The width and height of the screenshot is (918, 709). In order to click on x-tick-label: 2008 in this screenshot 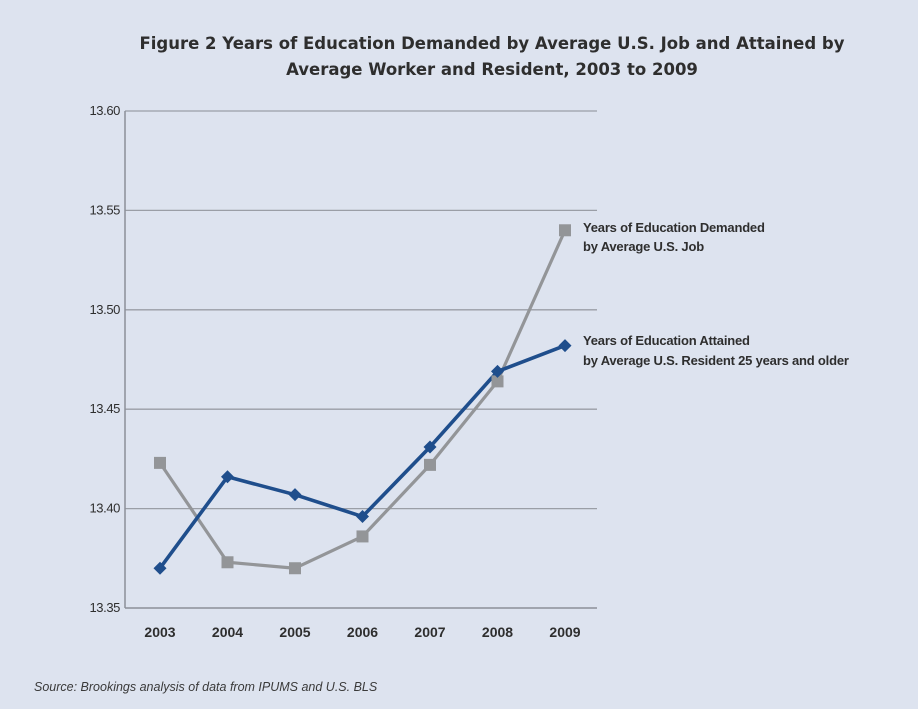, I will do `click(497, 632)`.